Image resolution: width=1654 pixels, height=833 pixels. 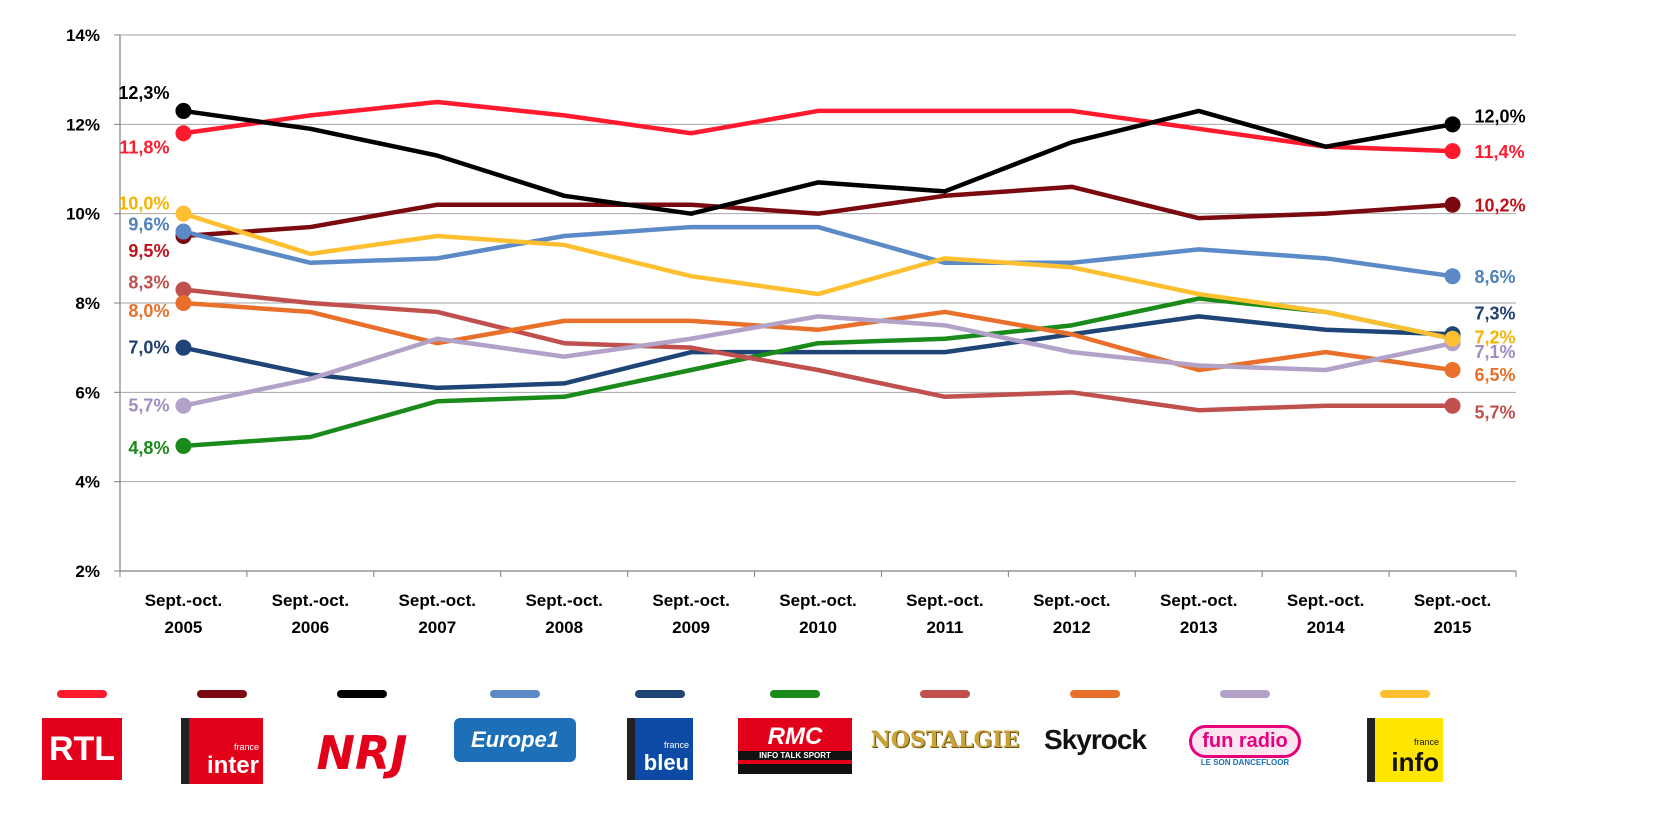 What do you see at coordinates (660, 749) in the screenshot?
I see `france-bleu-logo: france bleu` at bounding box center [660, 749].